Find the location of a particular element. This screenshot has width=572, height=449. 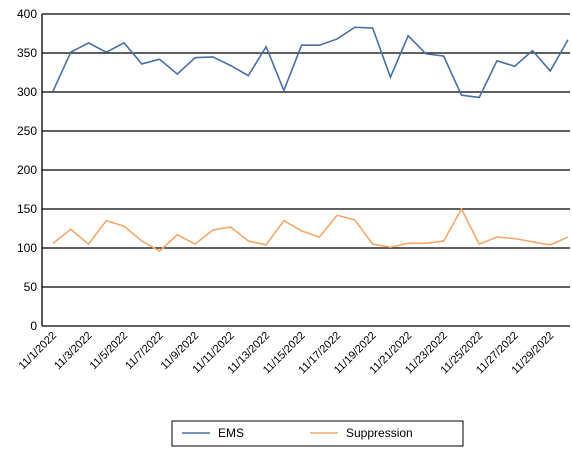

legend-label: Suppression is located at coordinates (379, 433).